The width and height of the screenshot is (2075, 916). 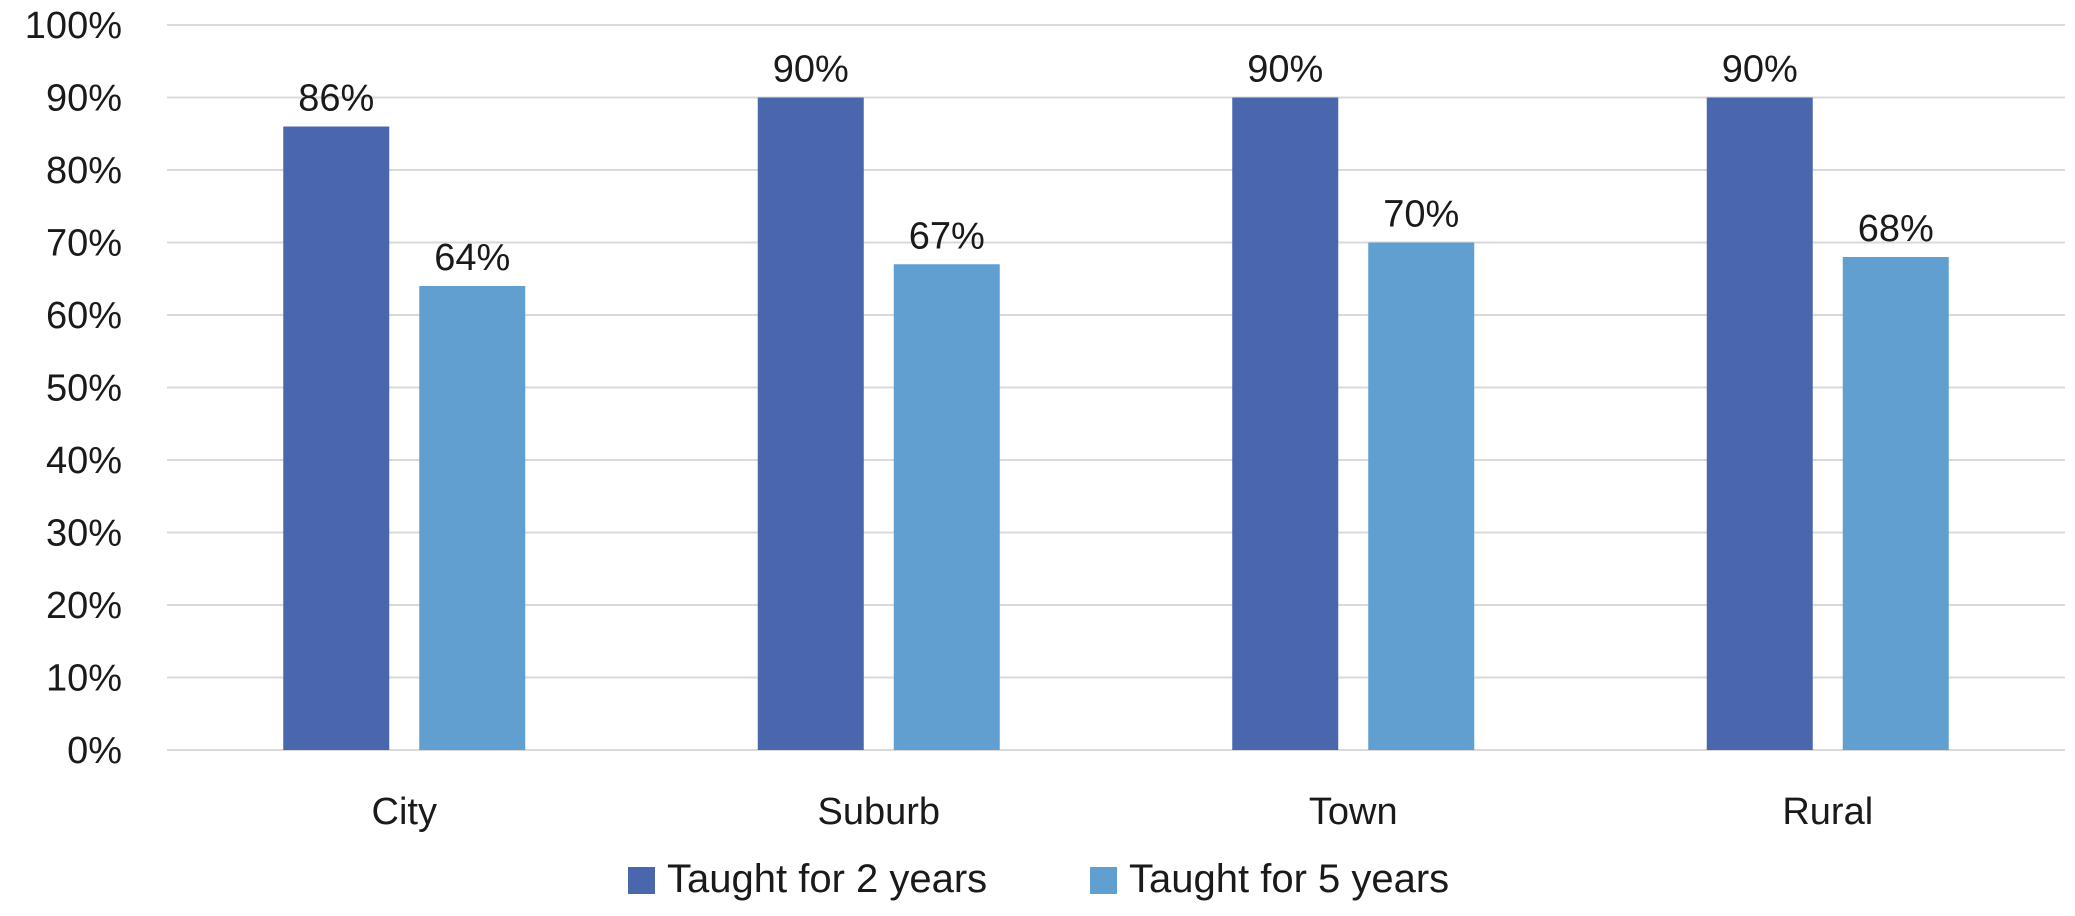 I want to click on data-label: 86%, so click(x=336, y=99).